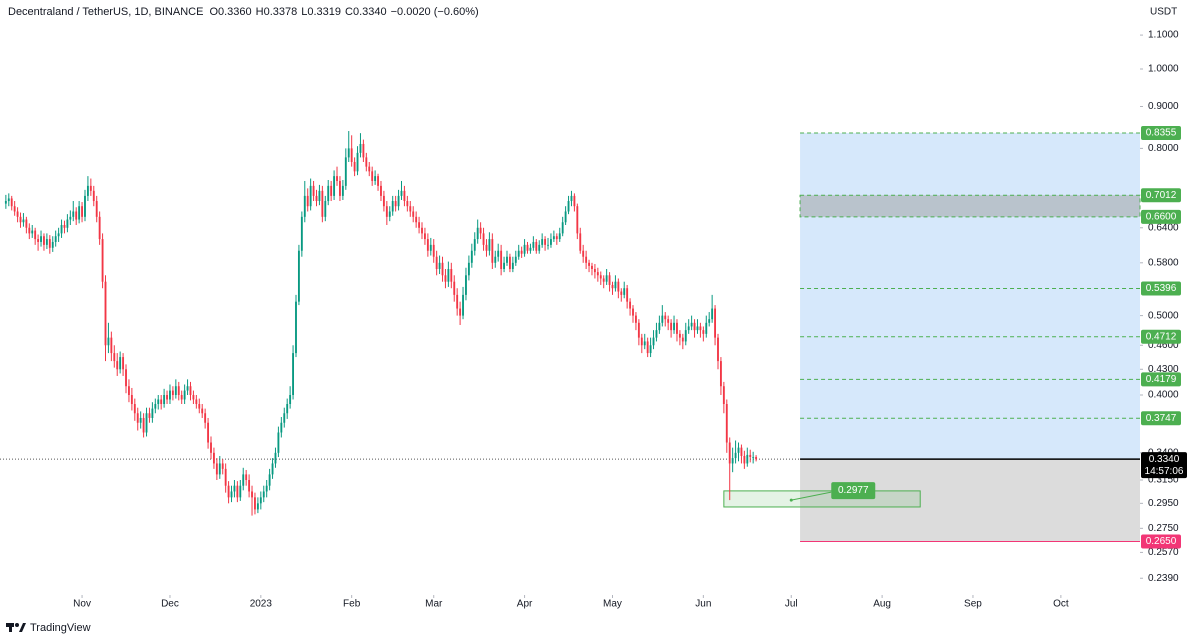  Describe the element at coordinates (612, 604) in the screenshot. I see `x-tick-label: May` at that location.